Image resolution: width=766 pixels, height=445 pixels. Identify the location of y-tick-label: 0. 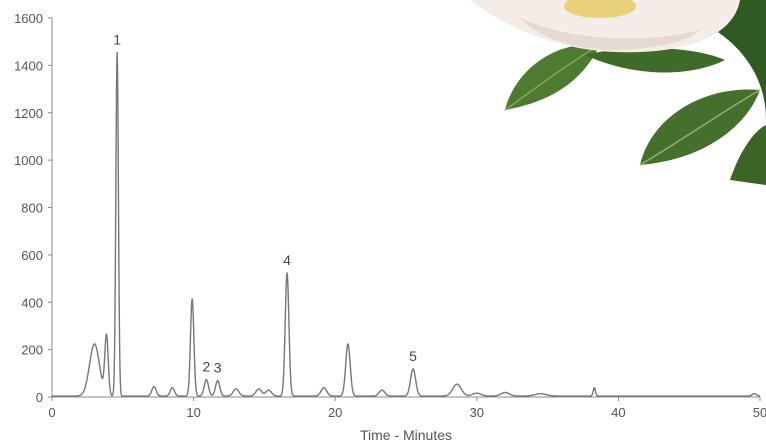
(39, 397).